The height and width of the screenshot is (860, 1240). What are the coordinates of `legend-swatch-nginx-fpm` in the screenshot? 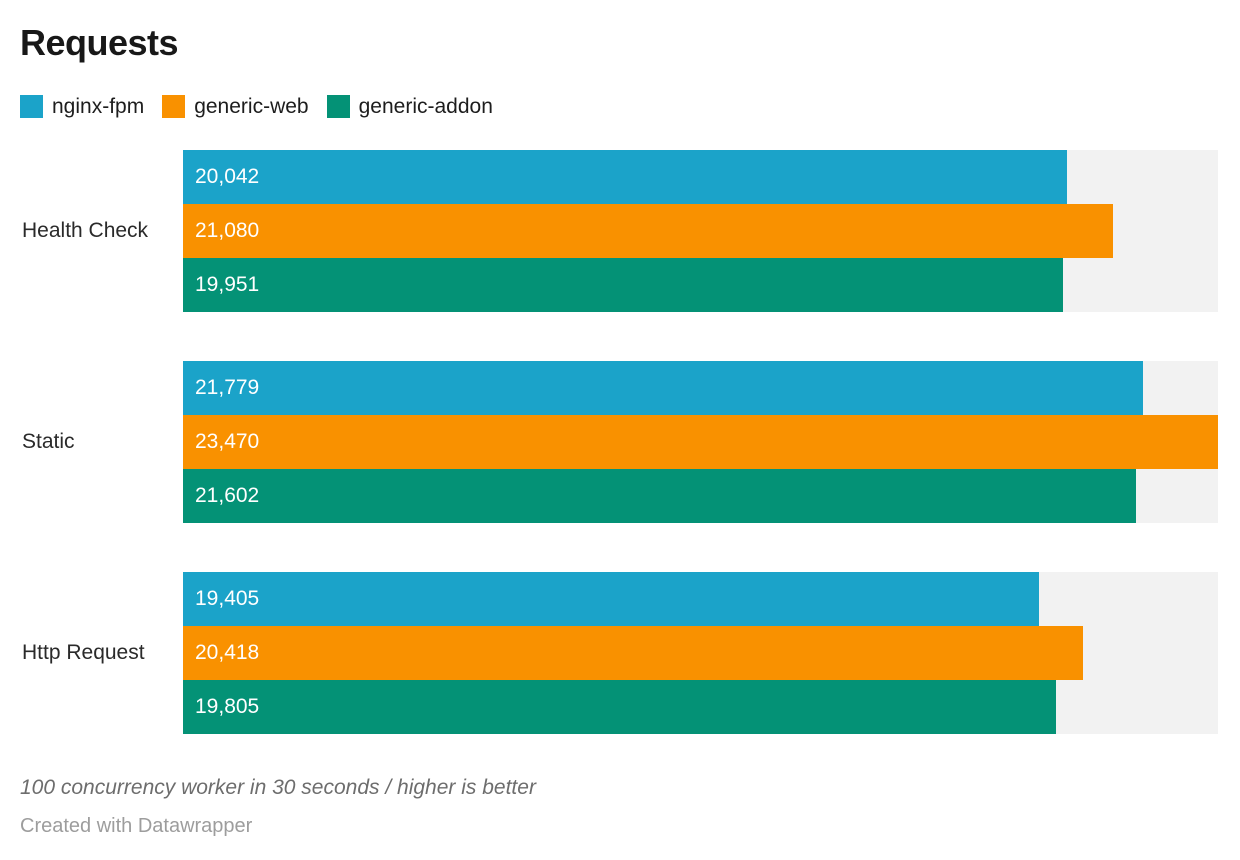 It's located at (31, 106).